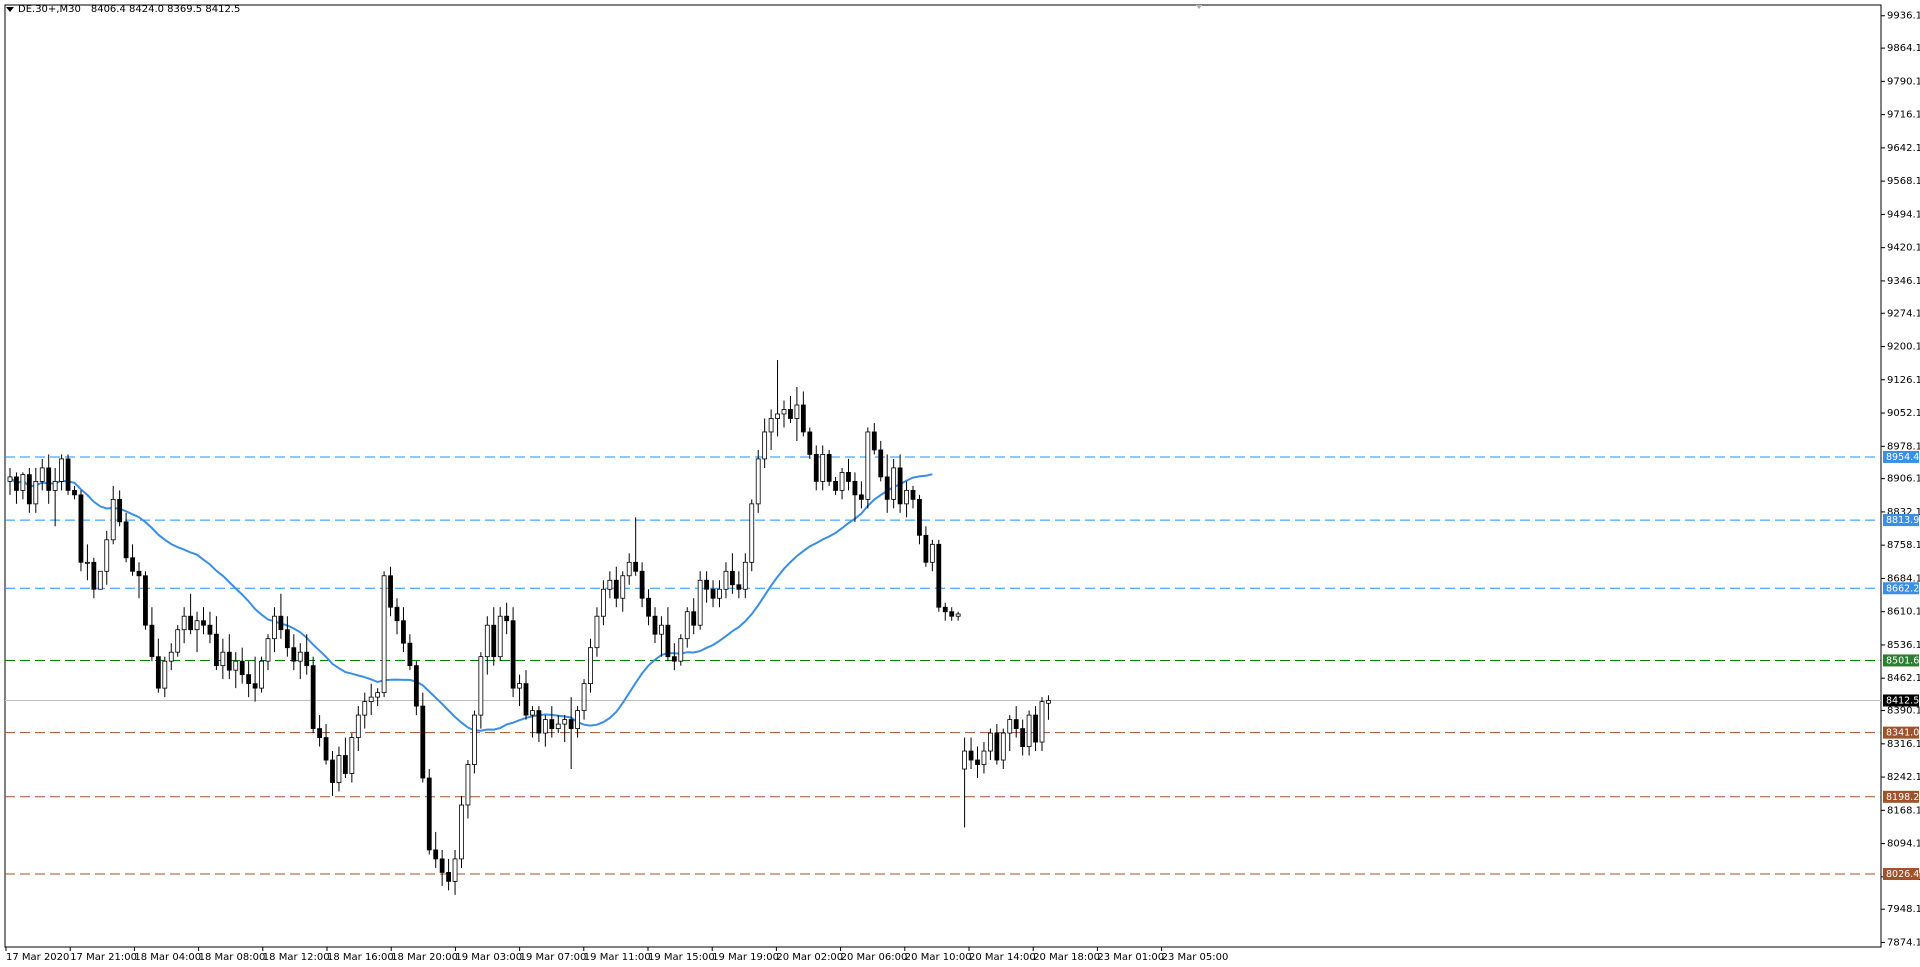 Image resolution: width=1920 pixels, height=967 pixels. I want to click on price-tick-label: 8832.1, so click(1903, 512).